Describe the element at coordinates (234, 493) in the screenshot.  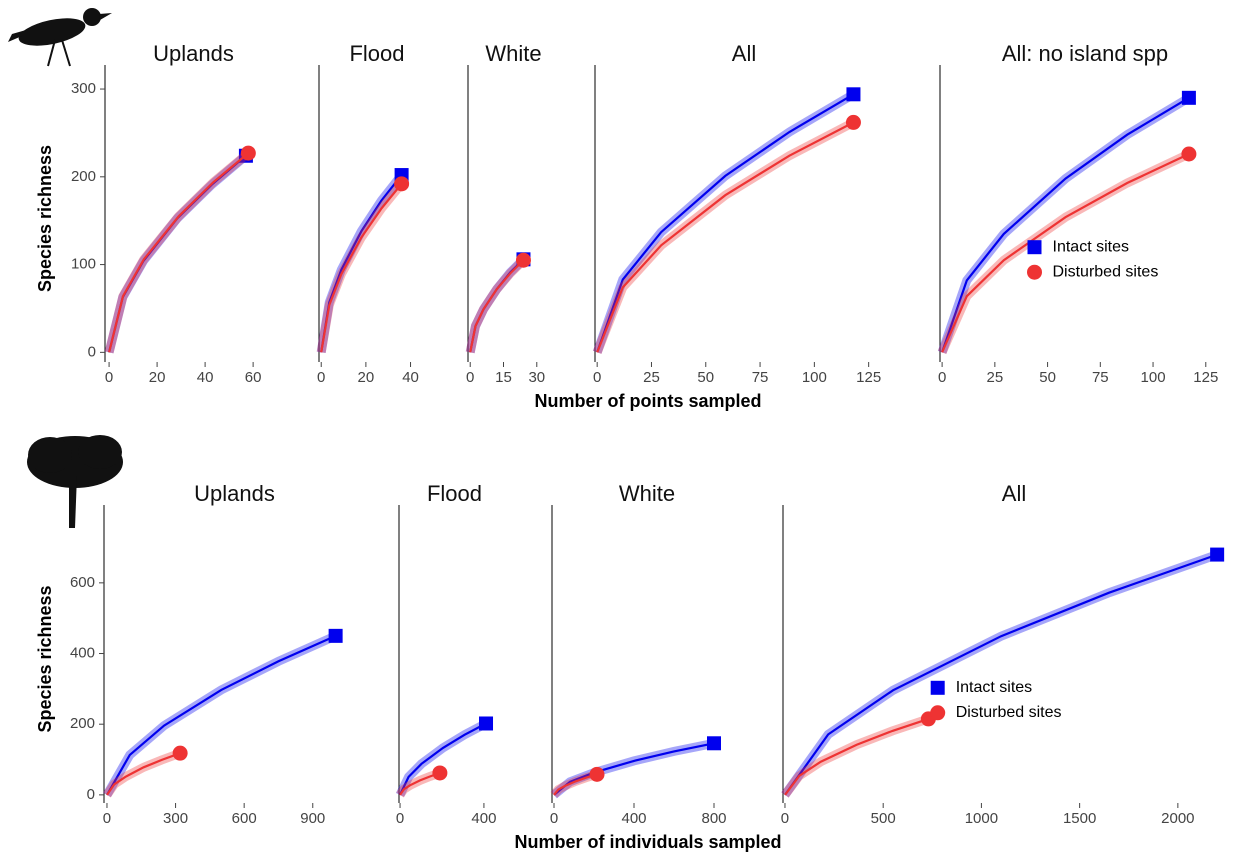
I see `panel-title: Uplands` at that location.